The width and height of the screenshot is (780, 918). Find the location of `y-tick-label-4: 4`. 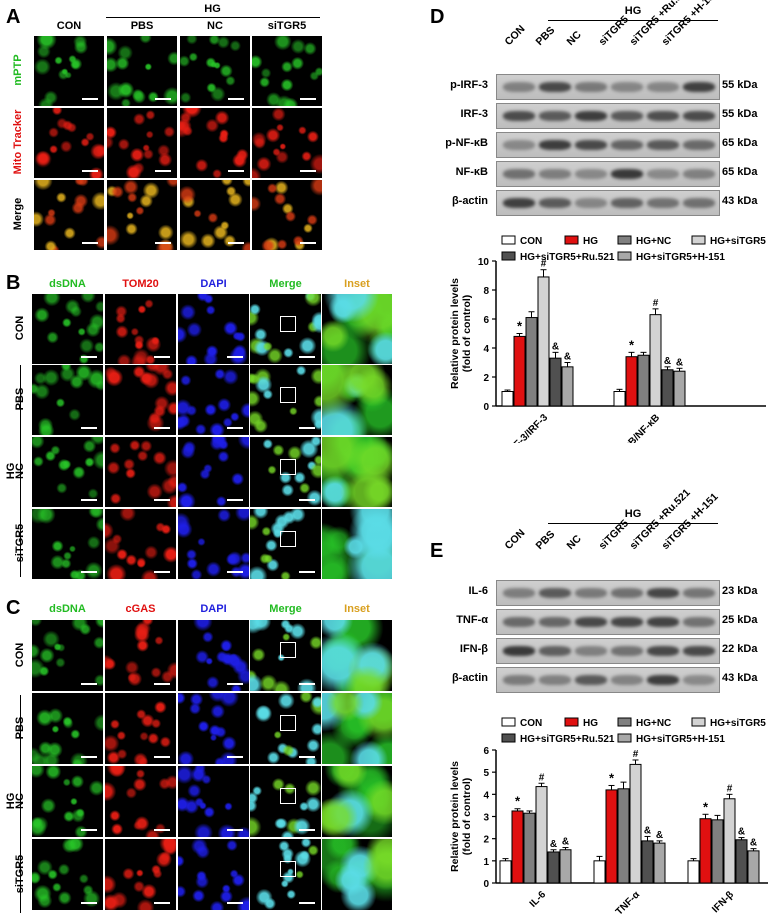

y-tick-label-4: 4 is located at coordinates (486, 795).